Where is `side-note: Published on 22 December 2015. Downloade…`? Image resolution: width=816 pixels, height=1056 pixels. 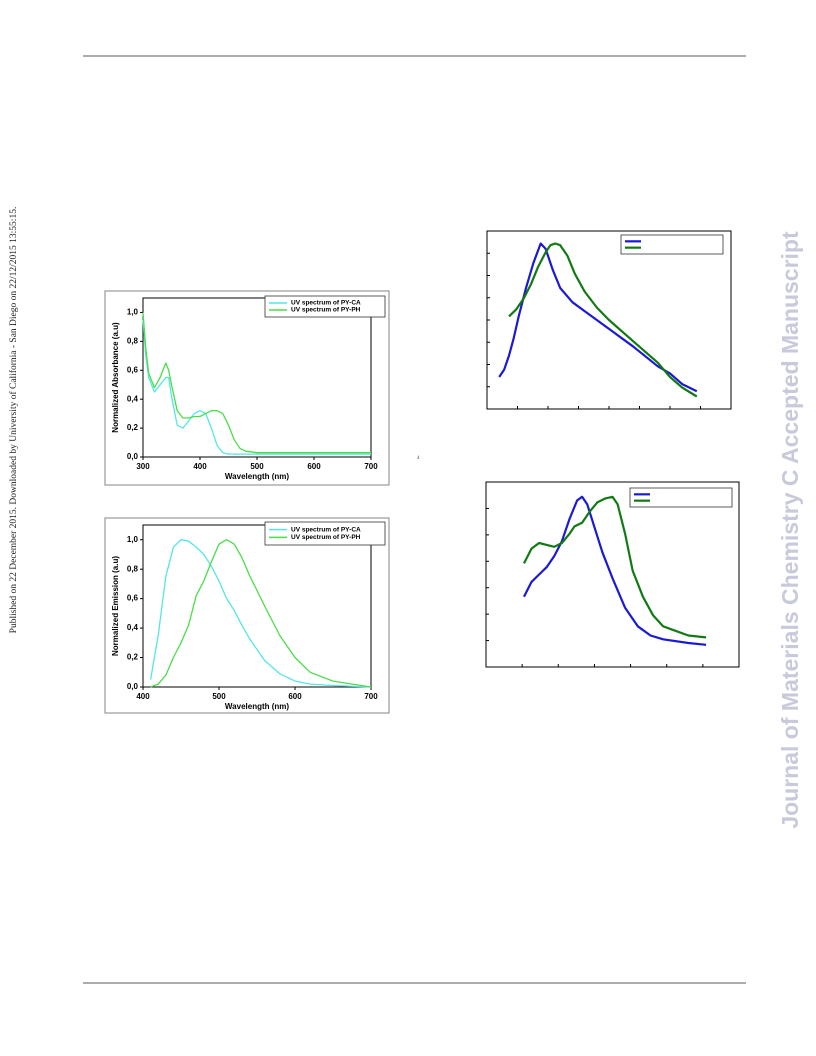 side-note: Published on 22 December 2015. Downloade… is located at coordinates (13, 420).